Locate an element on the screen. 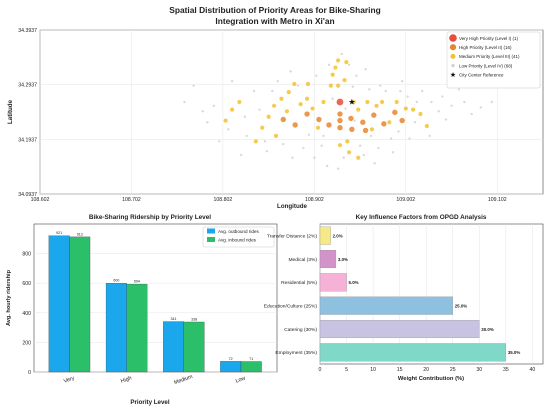  map-y-tick-label: 34.0937 is located at coordinates (27, 195).